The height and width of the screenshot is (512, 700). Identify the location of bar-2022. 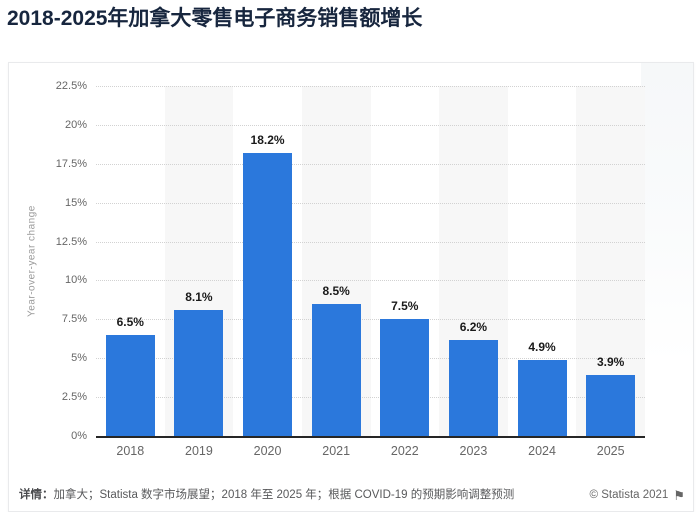
(405, 377).